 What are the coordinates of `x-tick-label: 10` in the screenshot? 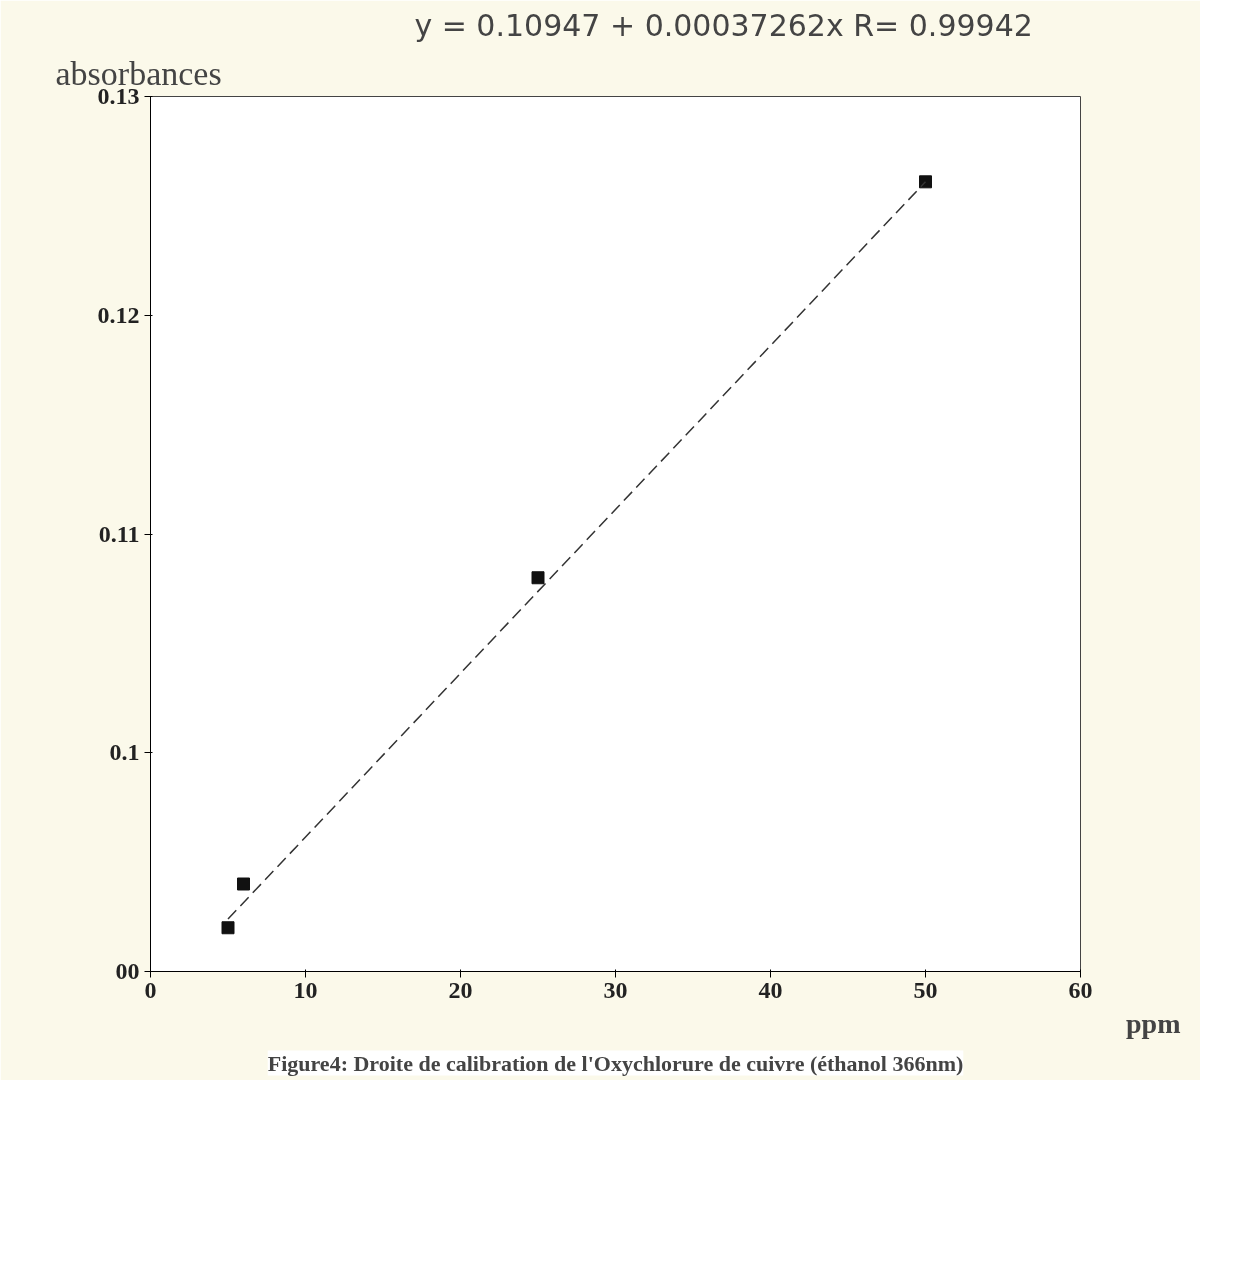 It's located at (305, 989).